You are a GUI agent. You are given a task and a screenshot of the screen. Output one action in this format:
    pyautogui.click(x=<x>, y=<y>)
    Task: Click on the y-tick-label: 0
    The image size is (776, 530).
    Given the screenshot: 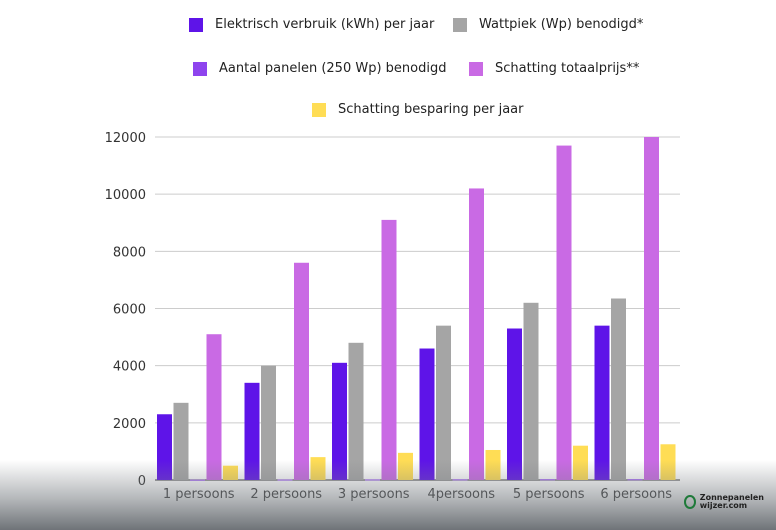 What is the action you would take?
    pyautogui.click(x=142, y=481)
    